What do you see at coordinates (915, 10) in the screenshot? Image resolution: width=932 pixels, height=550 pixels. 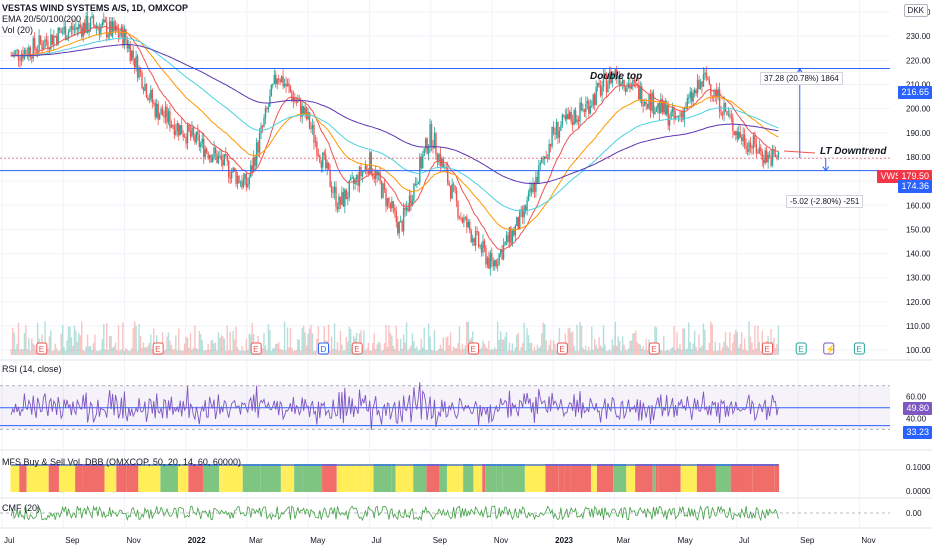 I see `currency-badge: DKK` at bounding box center [915, 10].